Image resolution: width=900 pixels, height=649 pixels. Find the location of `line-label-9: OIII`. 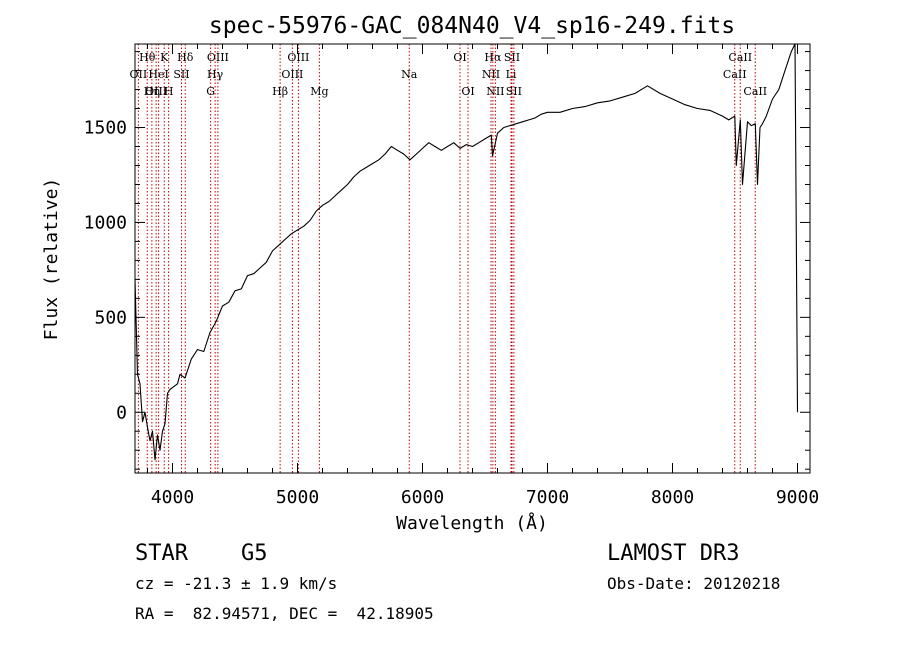

line-label-9: OIII is located at coordinates (218, 57).